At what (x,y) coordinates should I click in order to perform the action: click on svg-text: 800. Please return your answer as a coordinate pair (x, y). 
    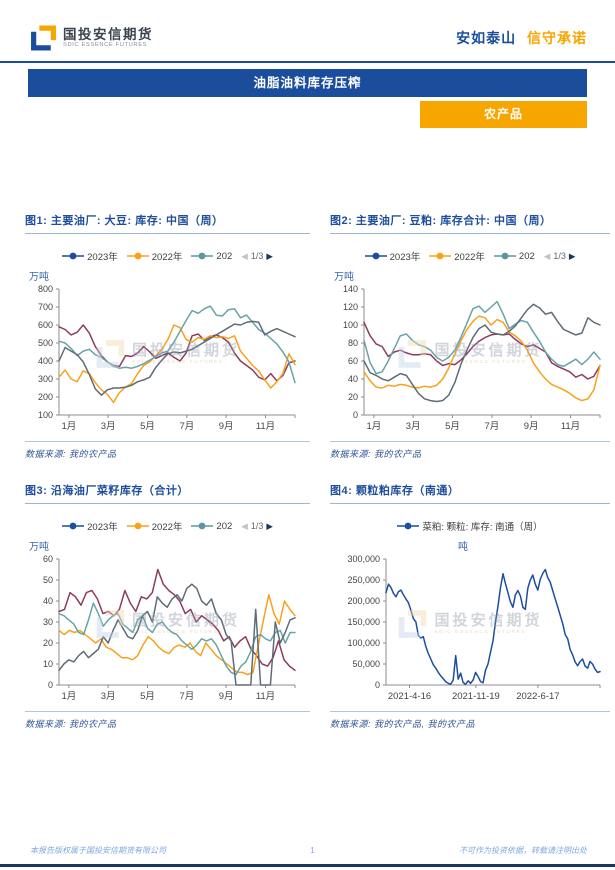
    Looking at the image, I should click on (45, 289).